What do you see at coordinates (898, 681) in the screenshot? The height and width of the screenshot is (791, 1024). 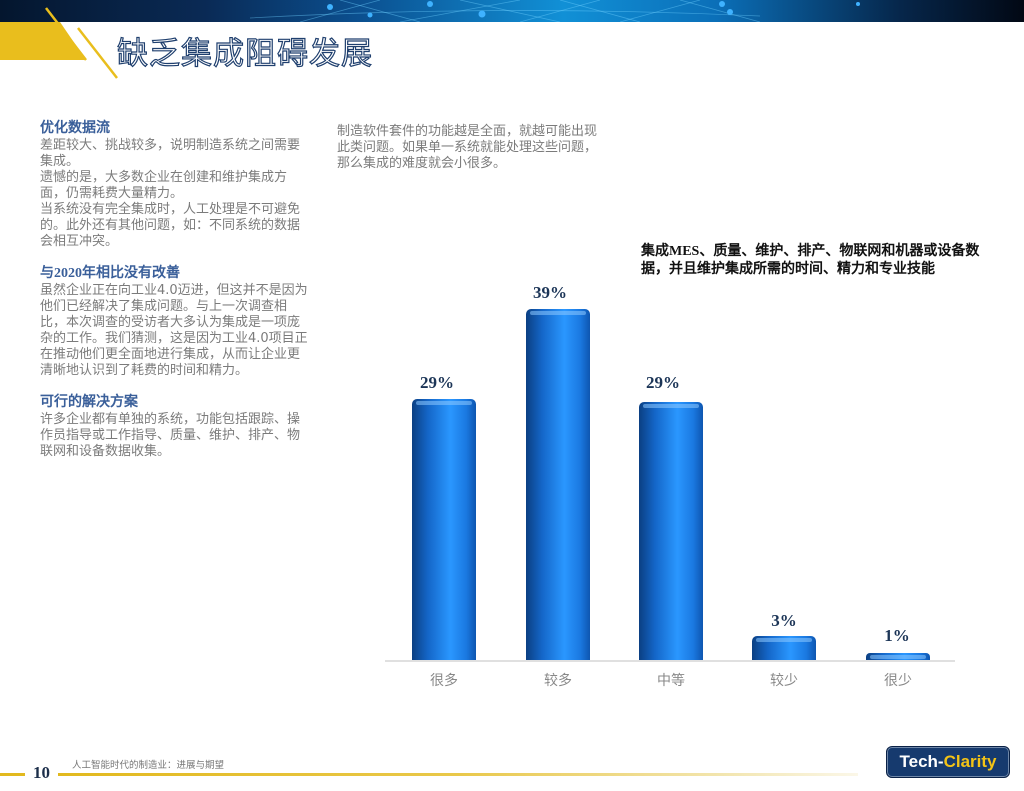 I see `x-axis-label: 很少` at bounding box center [898, 681].